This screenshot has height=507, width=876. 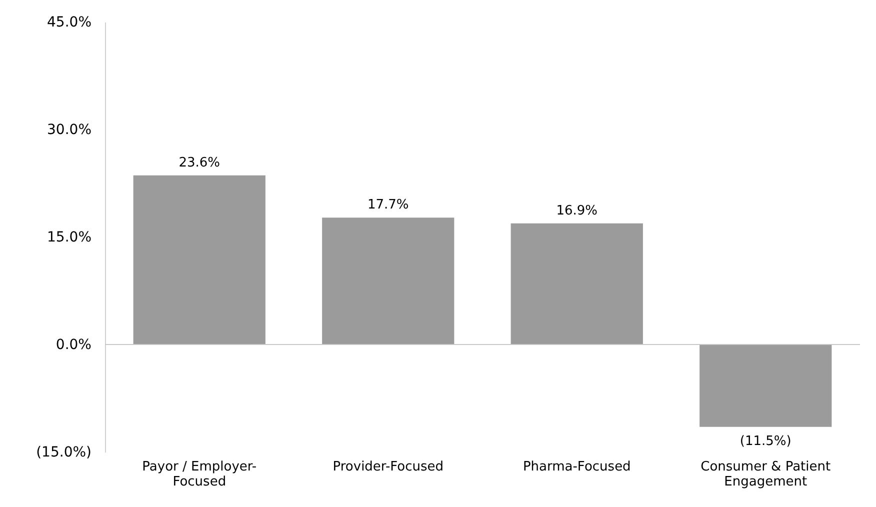 What do you see at coordinates (69, 22) in the screenshot?
I see `y-tick-label: 45.0%` at bounding box center [69, 22].